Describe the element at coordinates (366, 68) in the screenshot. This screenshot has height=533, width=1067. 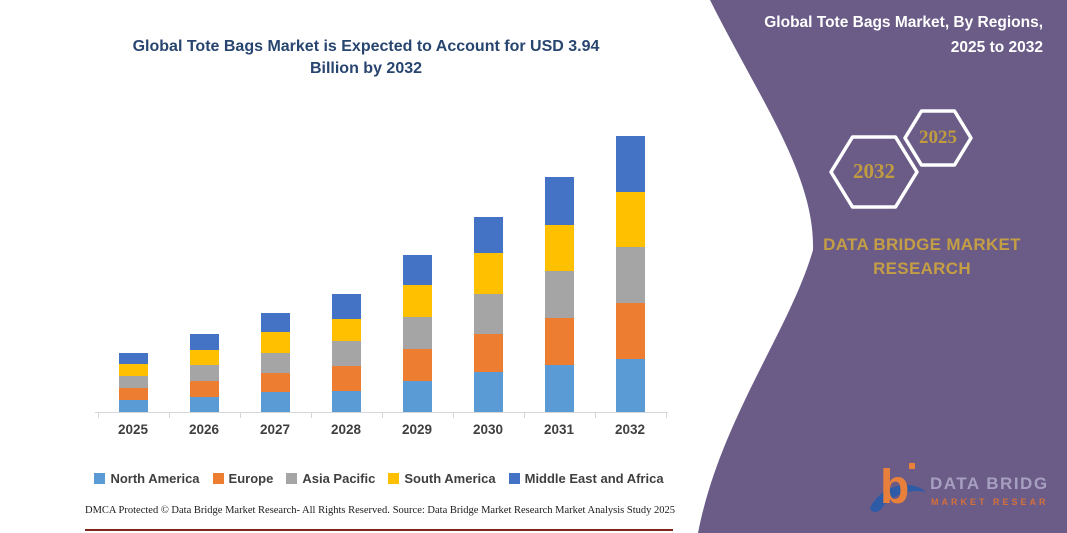
I see `chart-title-line2: Billion by 2032` at that location.